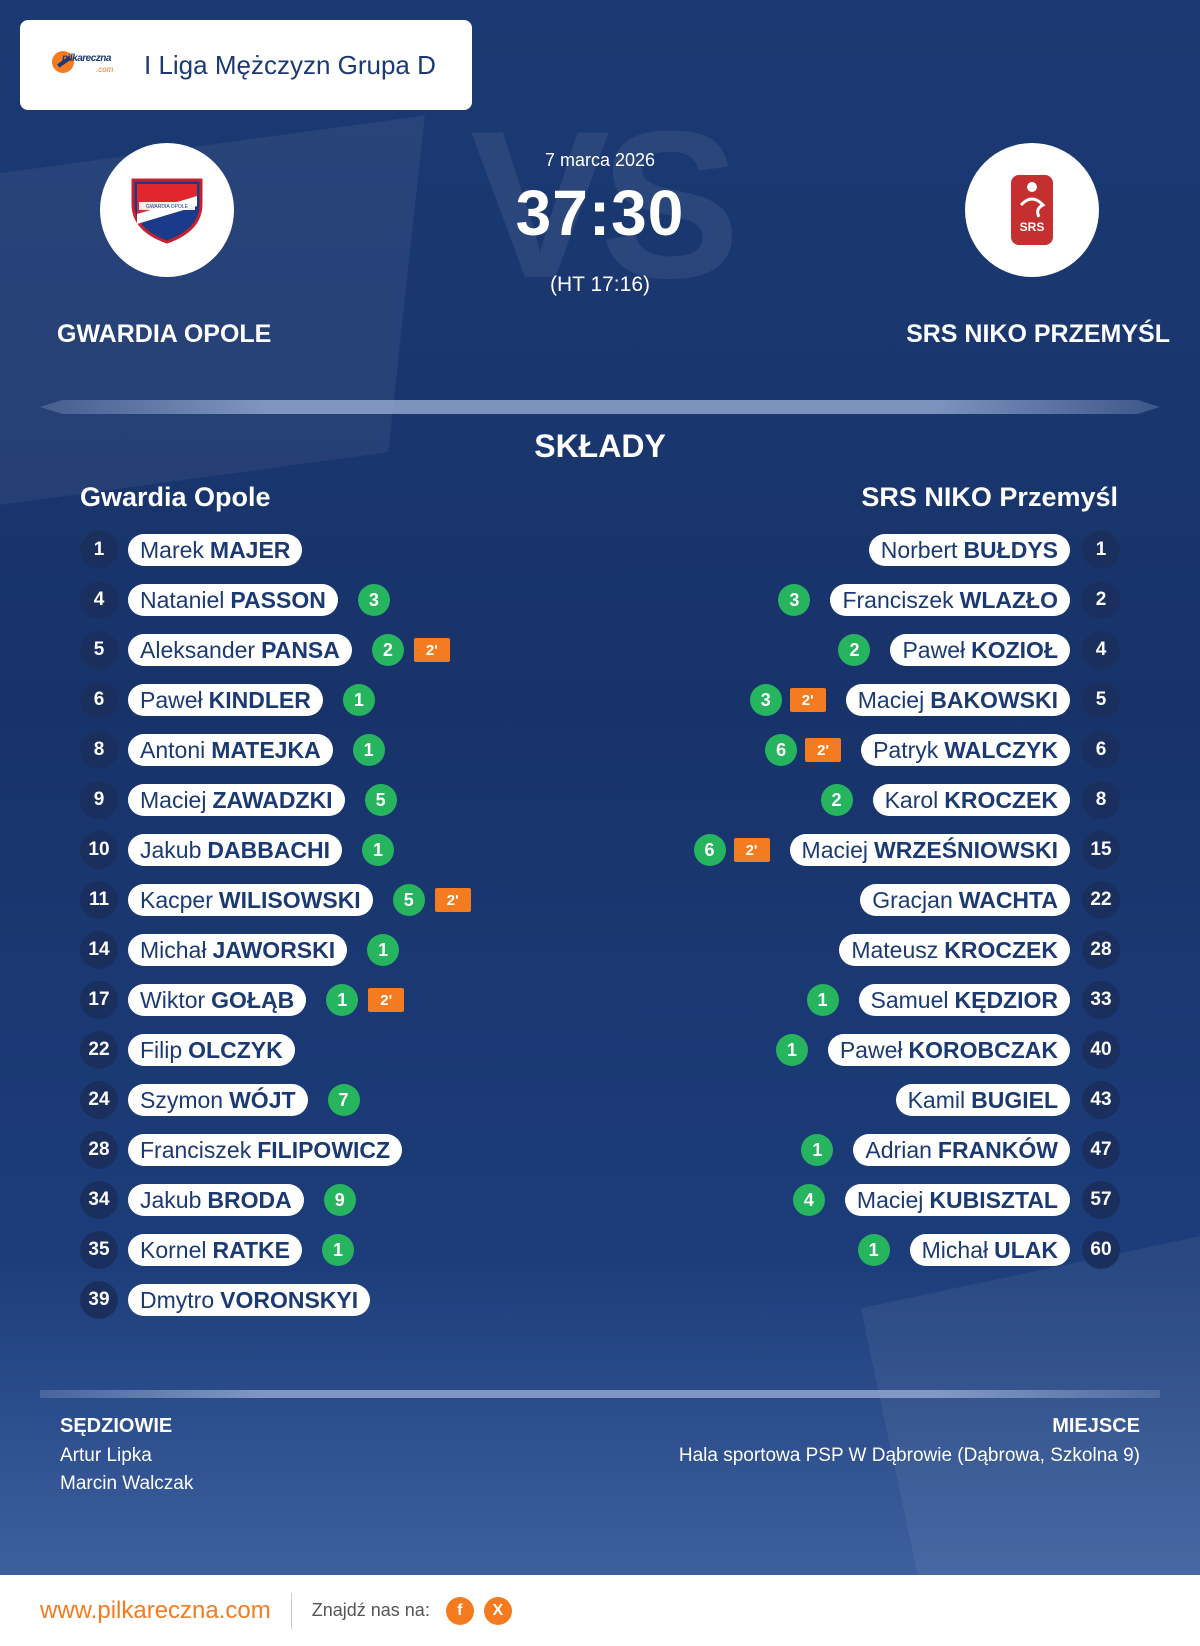 Image resolution: width=1200 pixels, height=1646 pixels. I want to click on player-number: 47, so click(1101, 1150).